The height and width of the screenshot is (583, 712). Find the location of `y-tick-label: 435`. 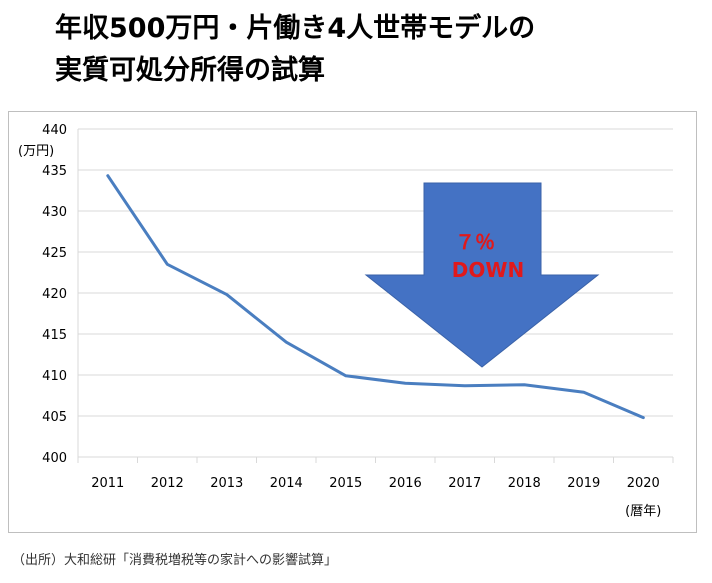

y-tick-label: 435 is located at coordinates (54, 171).